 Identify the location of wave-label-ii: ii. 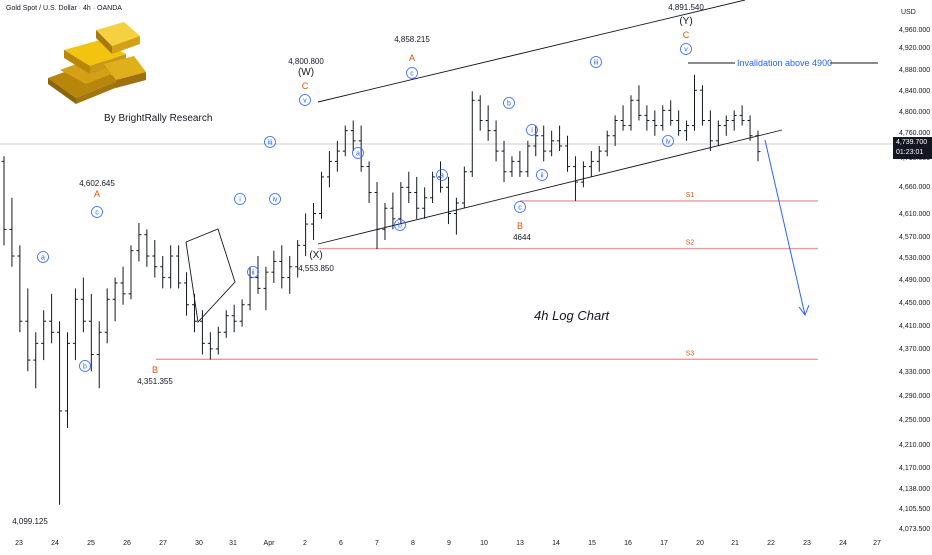
(253, 272).